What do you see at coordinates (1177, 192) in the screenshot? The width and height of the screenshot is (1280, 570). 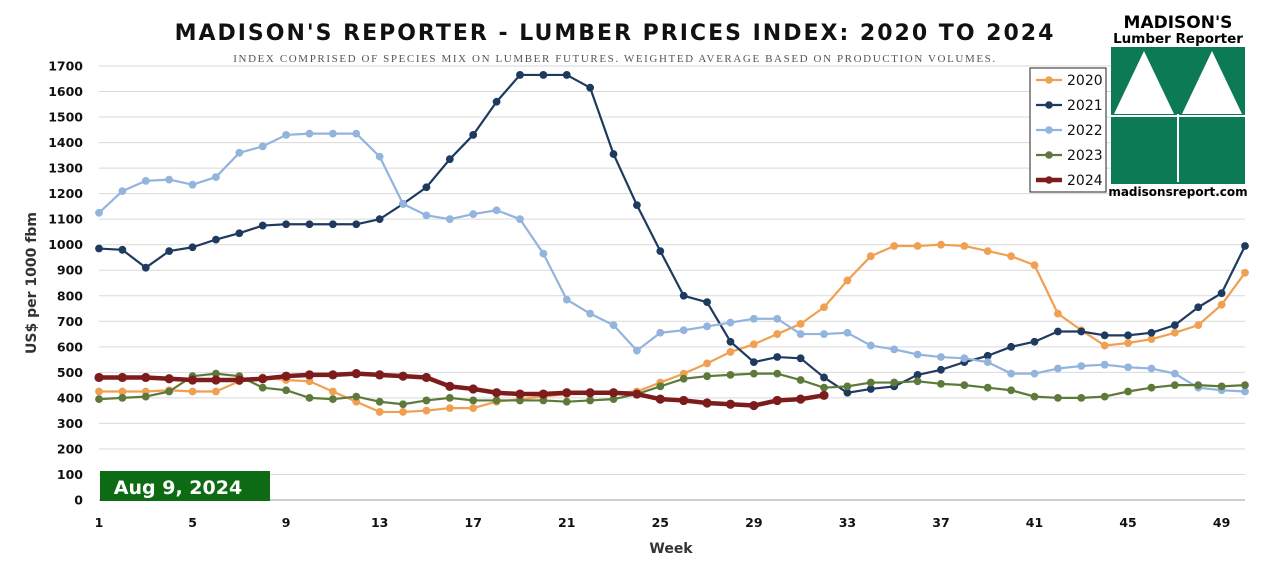 I see `logo-url: madisonsreport.com` at bounding box center [1177, 192].